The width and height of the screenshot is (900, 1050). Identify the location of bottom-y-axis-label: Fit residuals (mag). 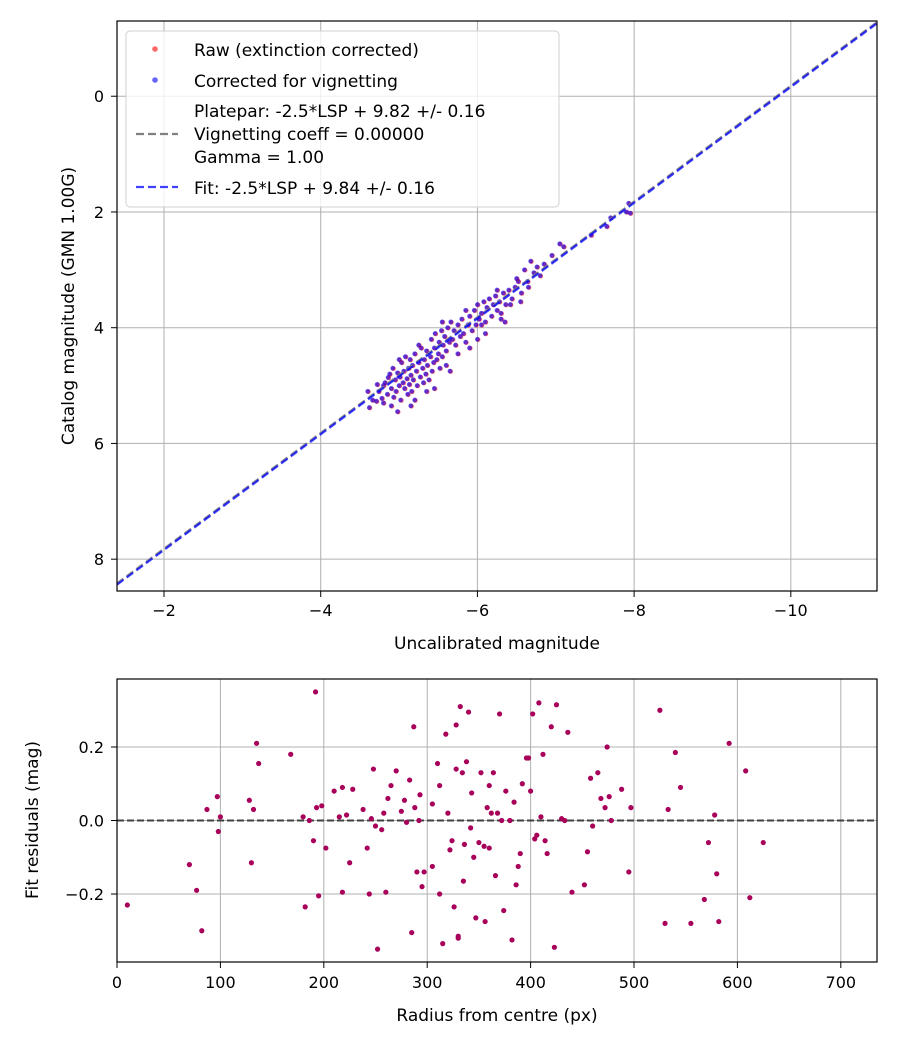
(33, 820).